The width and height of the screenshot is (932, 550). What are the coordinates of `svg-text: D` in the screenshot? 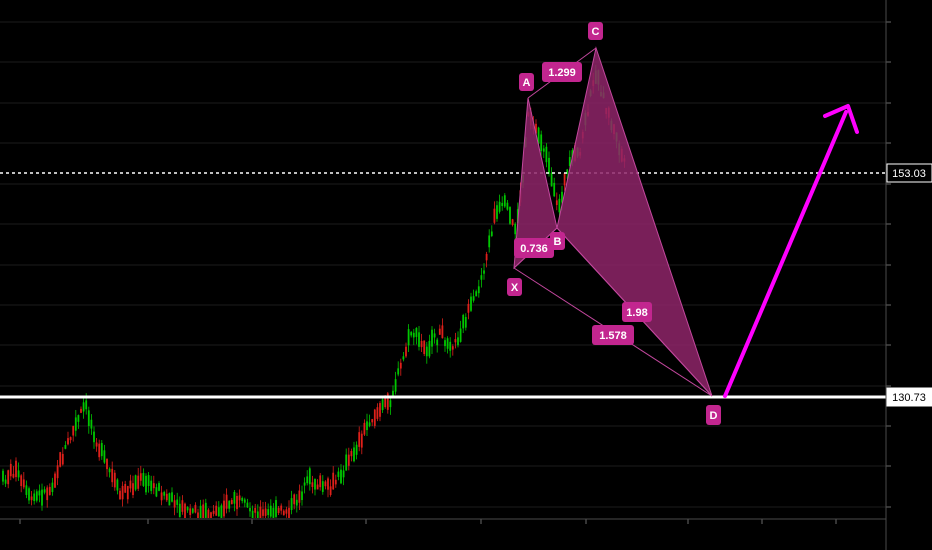 It's located at (714, 416).